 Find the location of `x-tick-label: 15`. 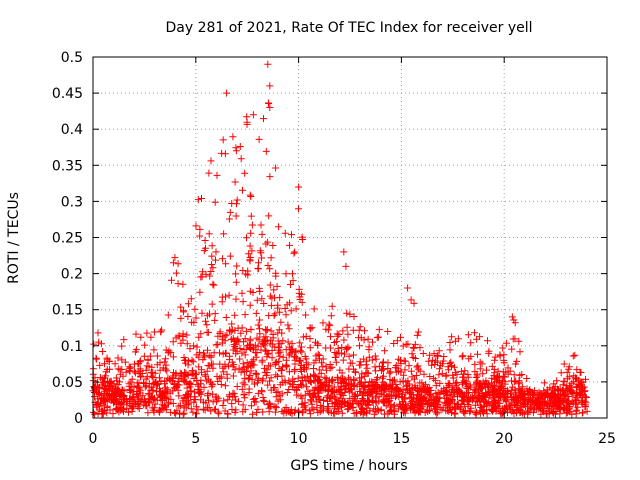

x-tick-label: 15 is located at coordinates (401, 439).